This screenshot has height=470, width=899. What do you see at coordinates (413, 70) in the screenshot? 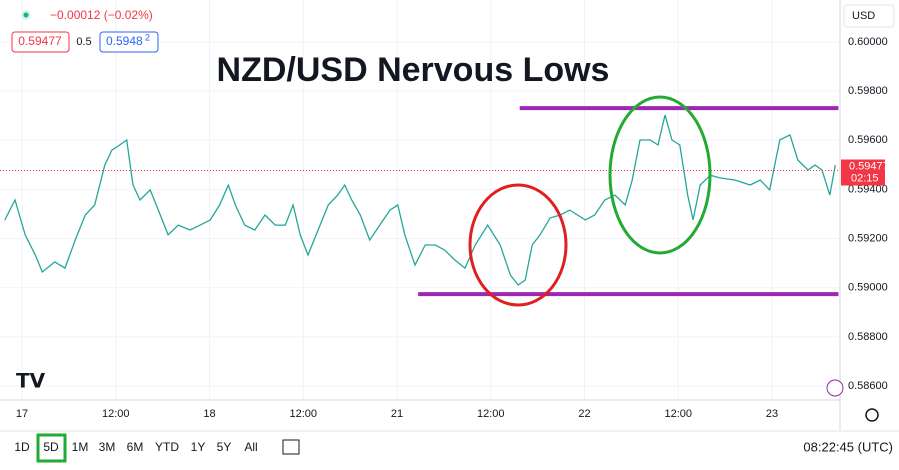
I see `chart-title: NZD/USD Nervous Lows` at bounding box center [413, 70].